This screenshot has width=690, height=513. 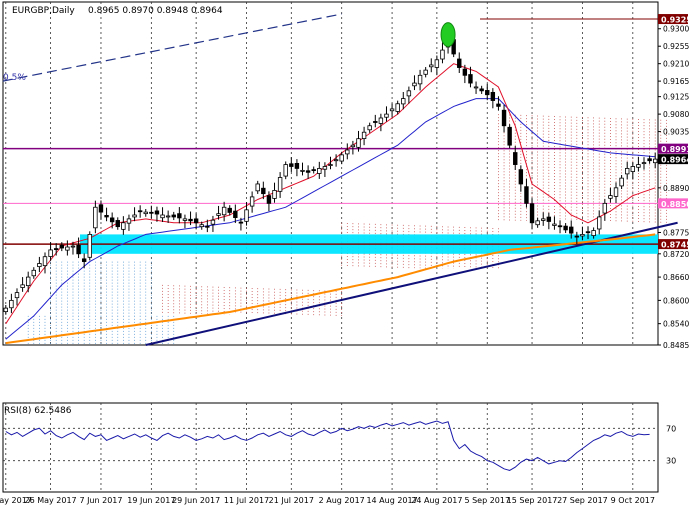 What do you see at coordinates (676, 345) in the screenshot?
I see `price-tick-label: 0.8485` at bounding box center [676, 345].